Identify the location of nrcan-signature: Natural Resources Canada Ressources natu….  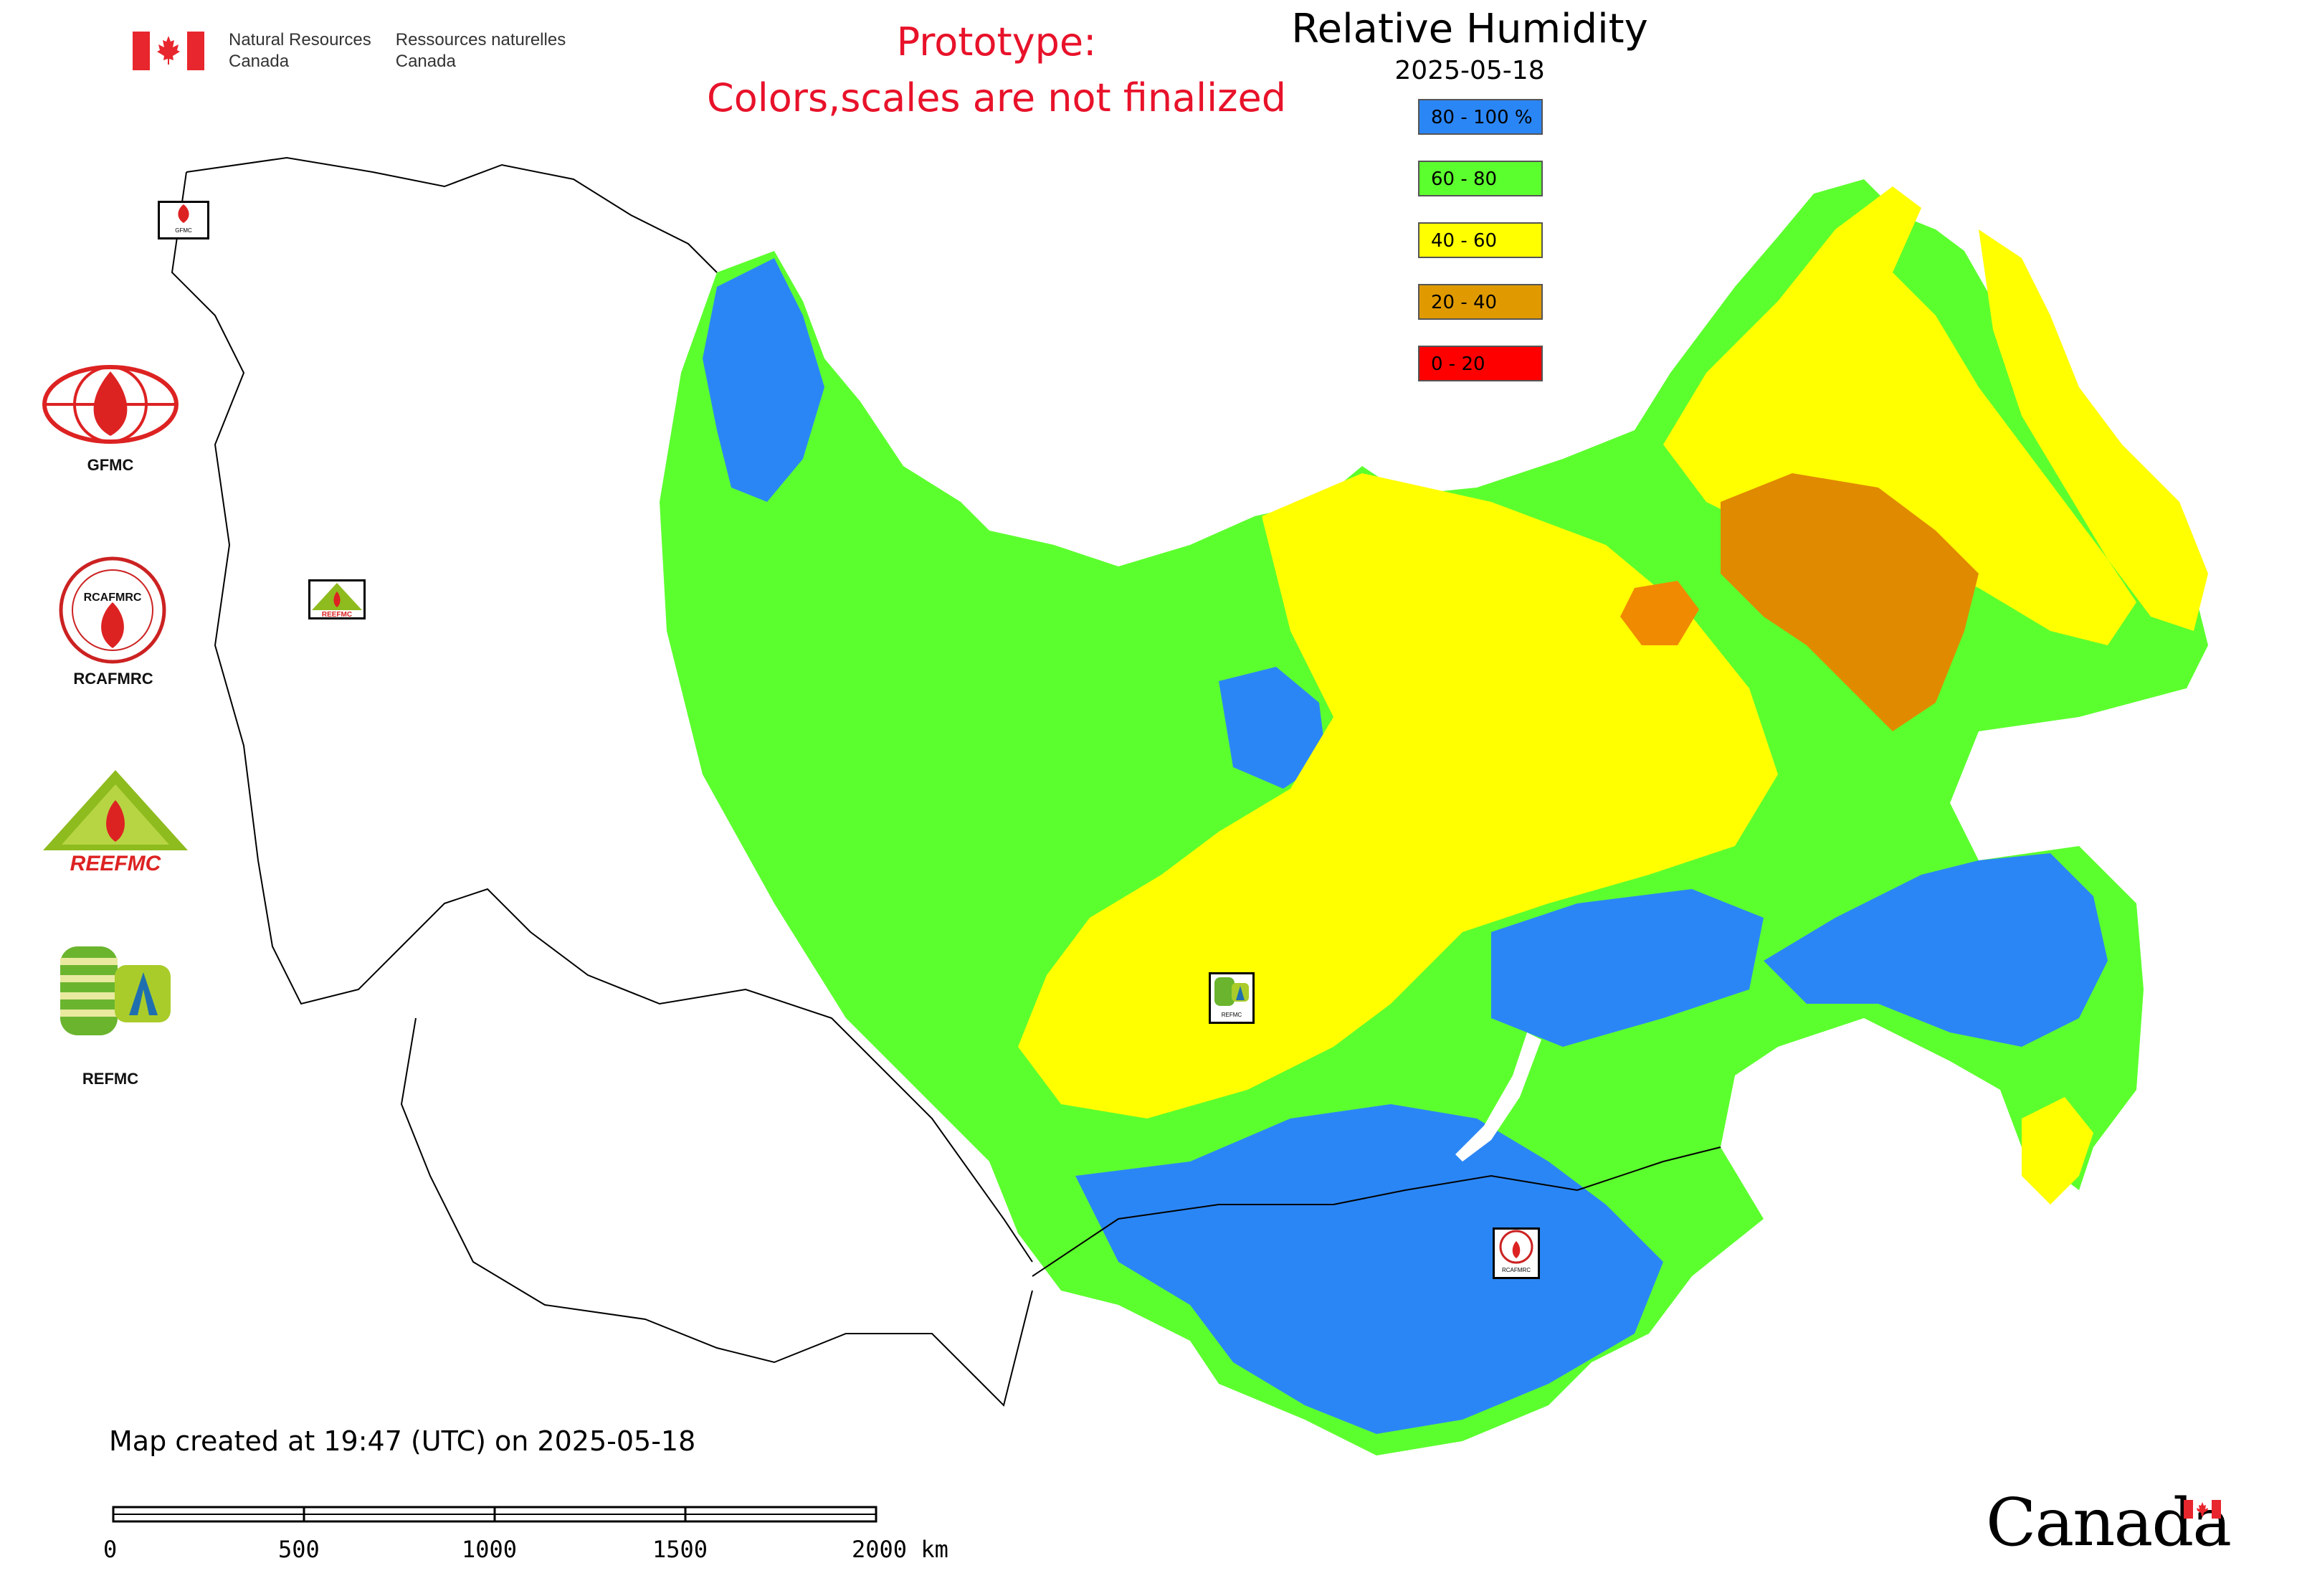
(350, 51).